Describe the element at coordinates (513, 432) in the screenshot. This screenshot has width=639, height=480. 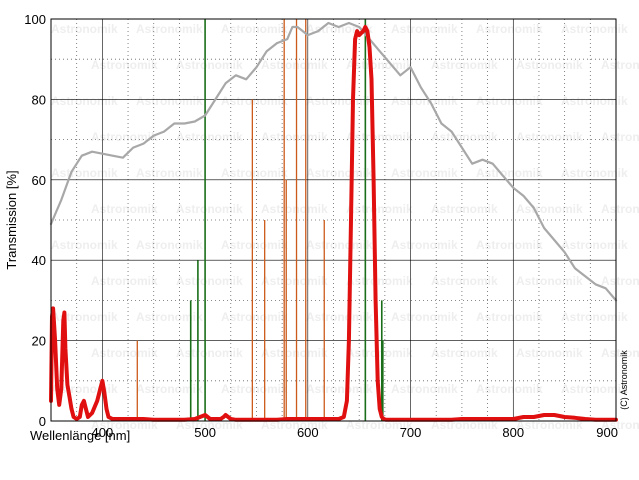
I see `x-tick-label: 800` at that location.